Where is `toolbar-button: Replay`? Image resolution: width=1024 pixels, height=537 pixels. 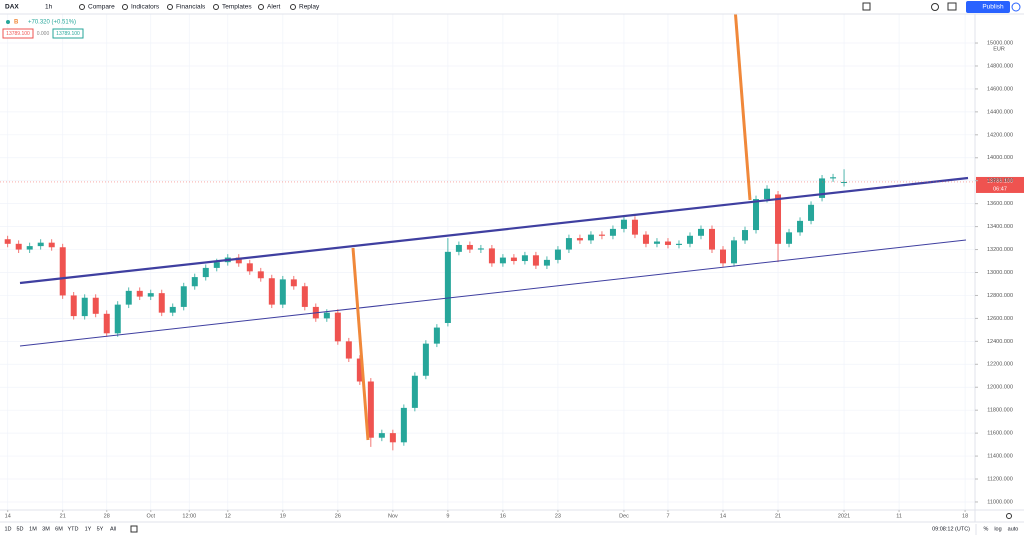 toolbar-button: Replay is located at coordinates (309, 7).